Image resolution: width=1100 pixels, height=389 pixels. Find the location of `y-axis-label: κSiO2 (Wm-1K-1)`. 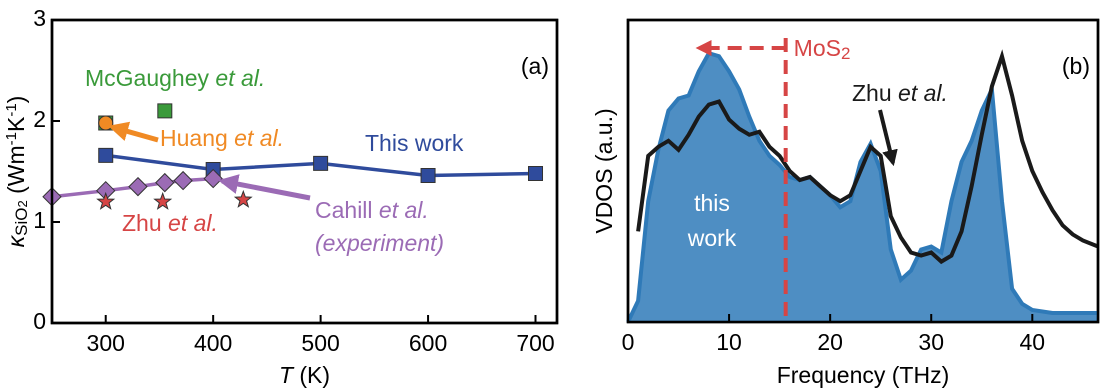

y-axis-label: κSiO2 (Wm-1K-1) is located at coordinates (17, 172).